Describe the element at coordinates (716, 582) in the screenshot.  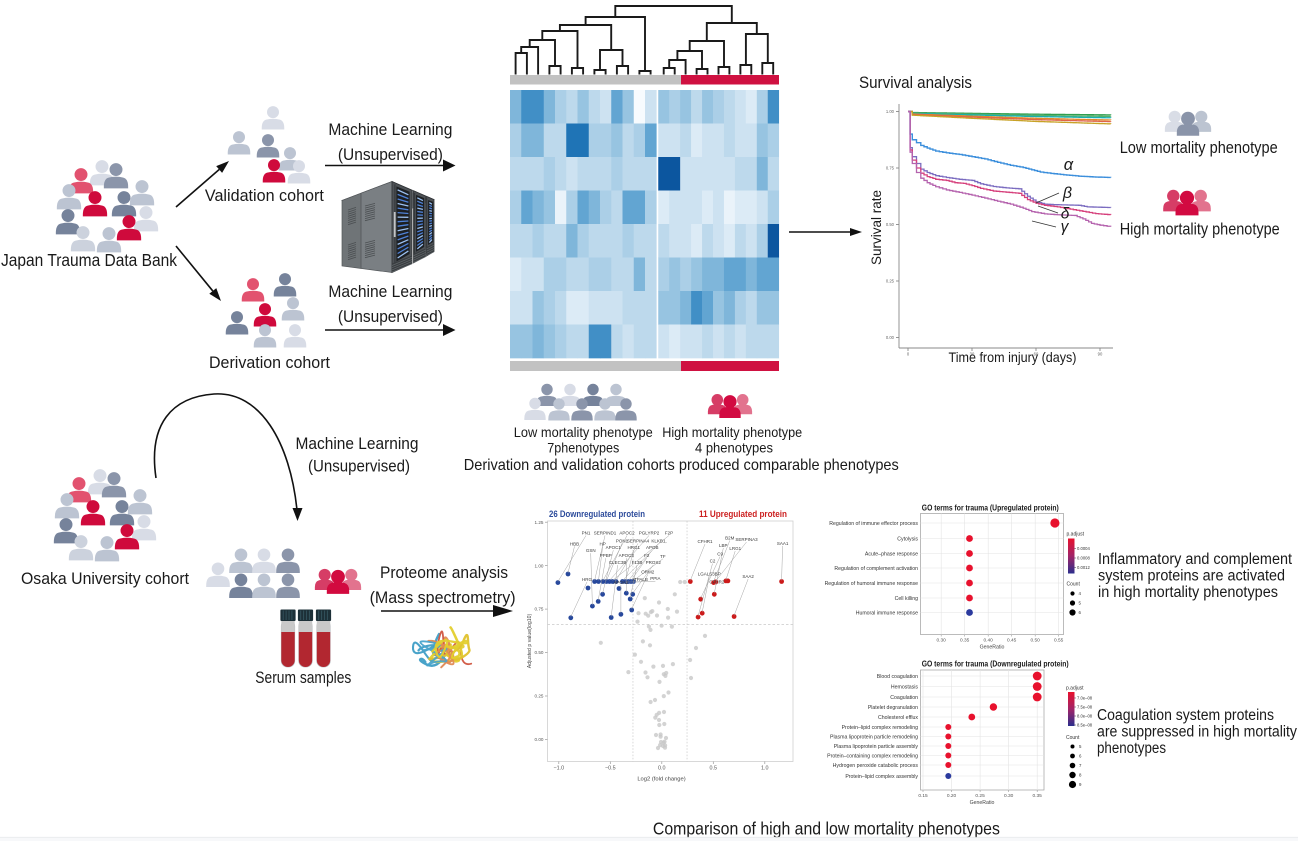
I see `svg-text: CFHR2` at that location.